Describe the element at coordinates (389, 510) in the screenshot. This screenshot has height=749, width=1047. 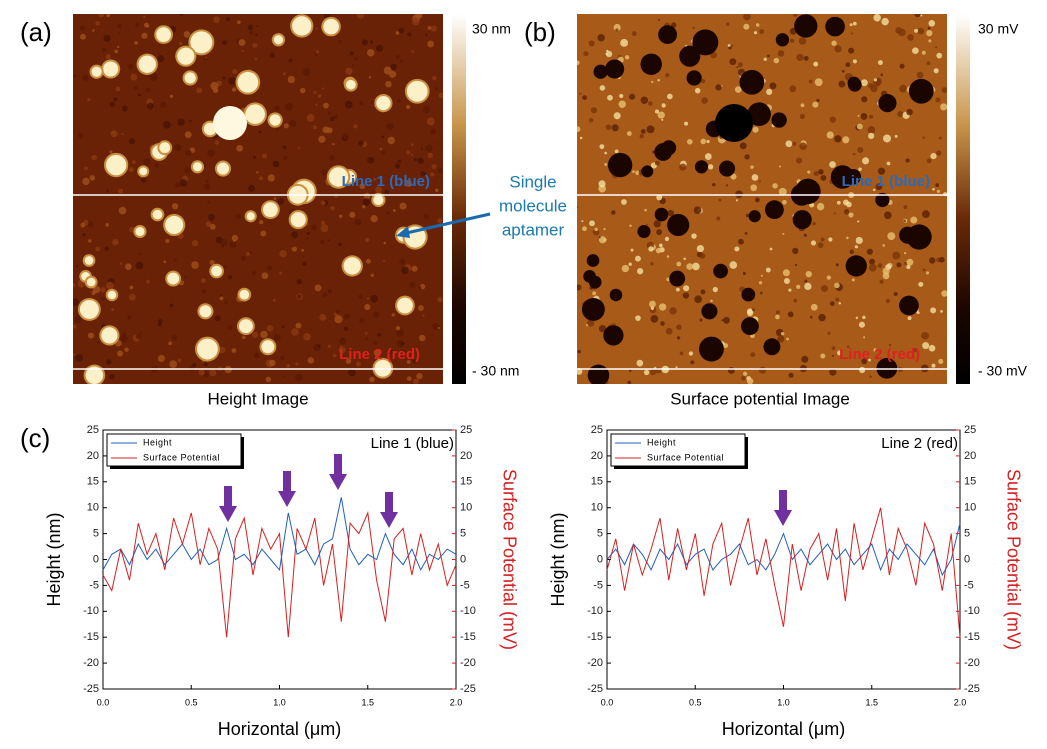
I see `peak-arrow` at that location.